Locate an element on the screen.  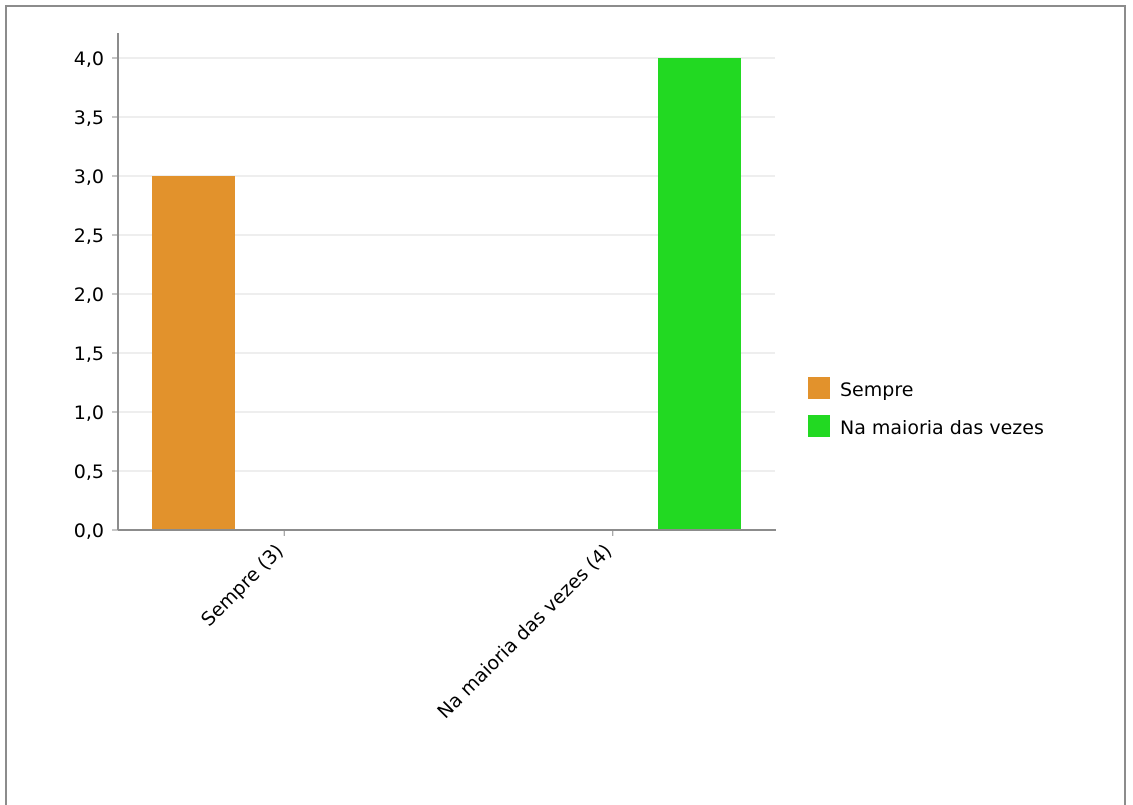
y-axis-ticks: 0,0 0,5 1,0 1,5 2,0 2,5 3,0 3,5 4,0 is located at coordinates (96, 295).